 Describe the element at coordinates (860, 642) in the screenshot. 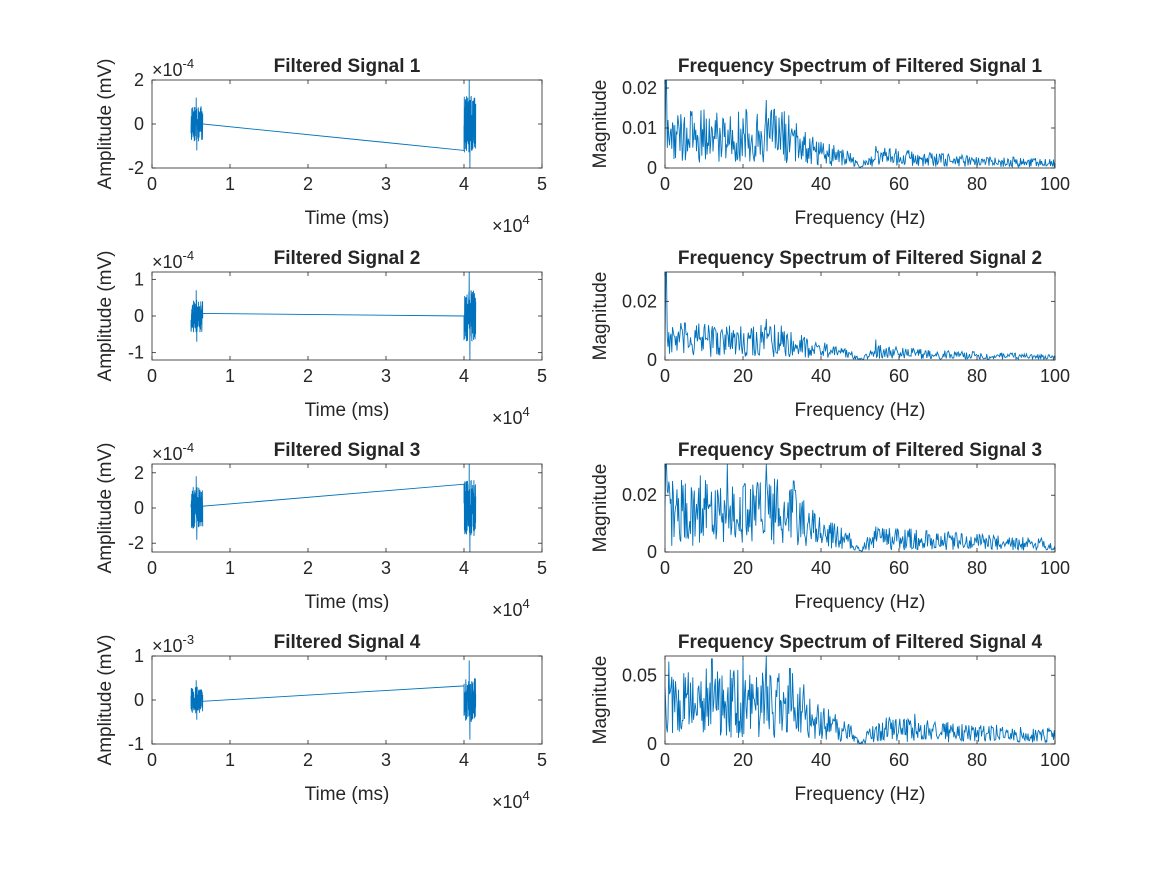

I see `chart-title: Frequency Spectrum of Filtered Signal 4` at that location.